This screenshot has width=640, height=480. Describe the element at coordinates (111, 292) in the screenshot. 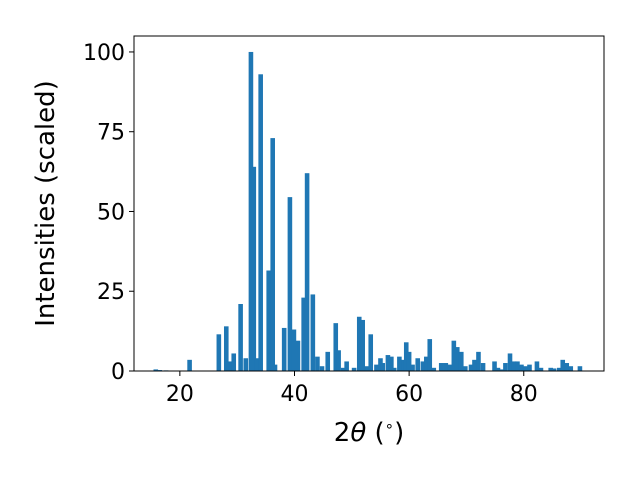

I see `y-tick-label: 25` at that location.